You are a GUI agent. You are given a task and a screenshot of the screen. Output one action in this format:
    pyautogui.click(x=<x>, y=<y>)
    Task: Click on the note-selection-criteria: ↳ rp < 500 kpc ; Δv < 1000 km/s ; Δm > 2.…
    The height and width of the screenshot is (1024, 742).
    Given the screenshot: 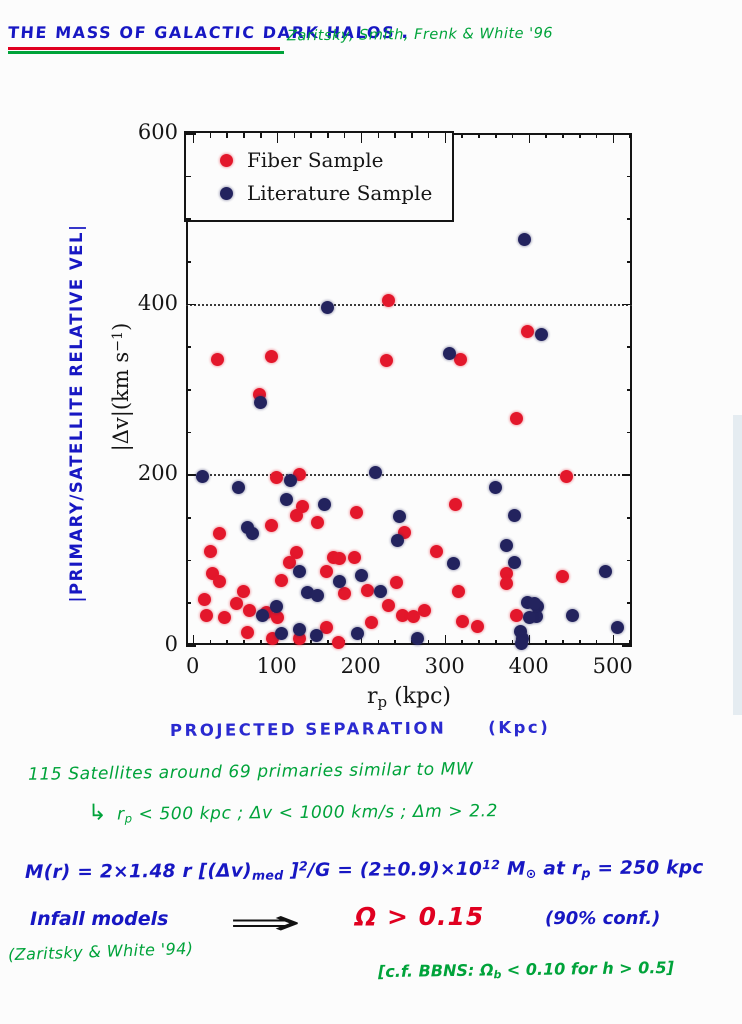 What is the action you would take?
    pyautogui.click(x=293, y=813)
    